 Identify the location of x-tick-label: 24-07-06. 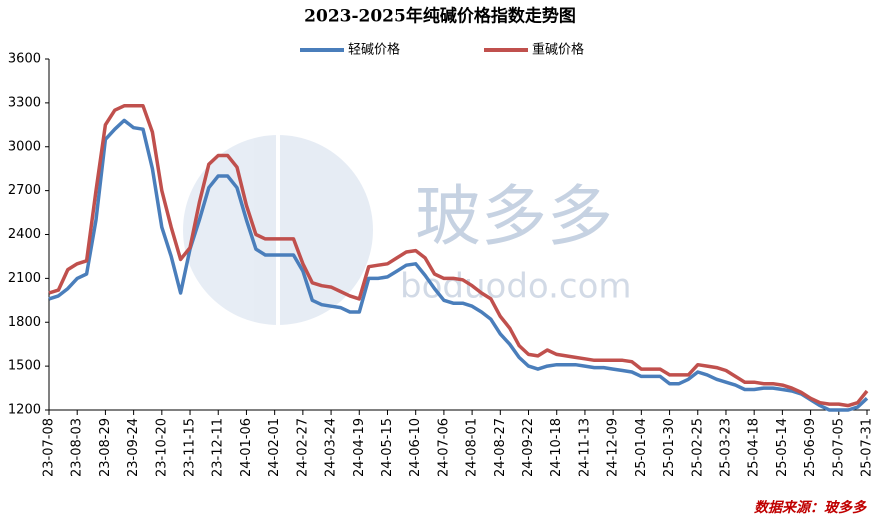
(443, 447).